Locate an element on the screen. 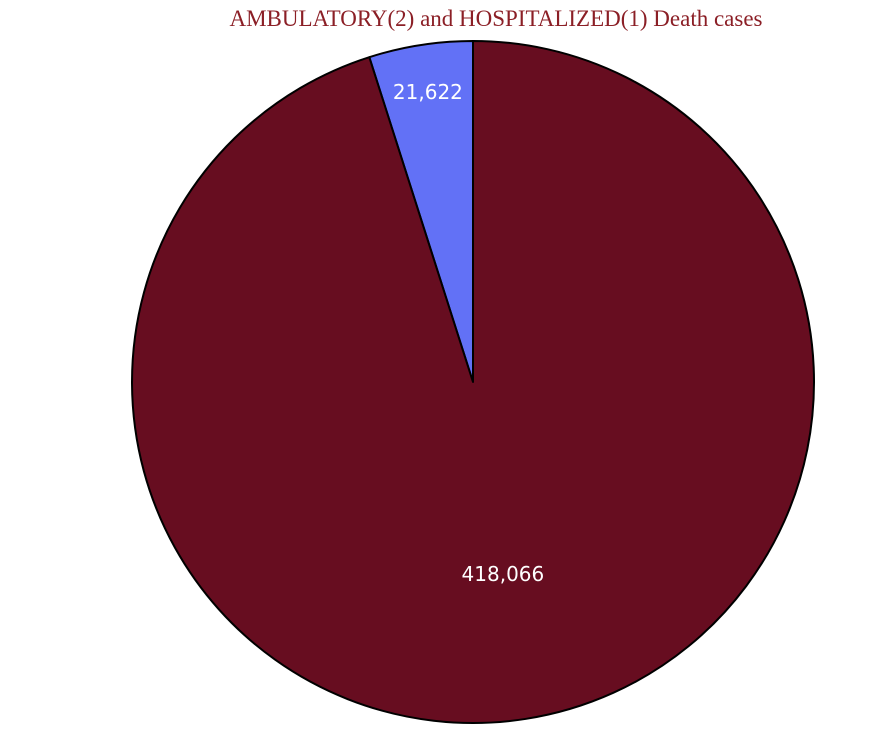 This screenshot has height=742, width=881. pie-slice-label-1: 418,066 is located at coordinates (503, 574).